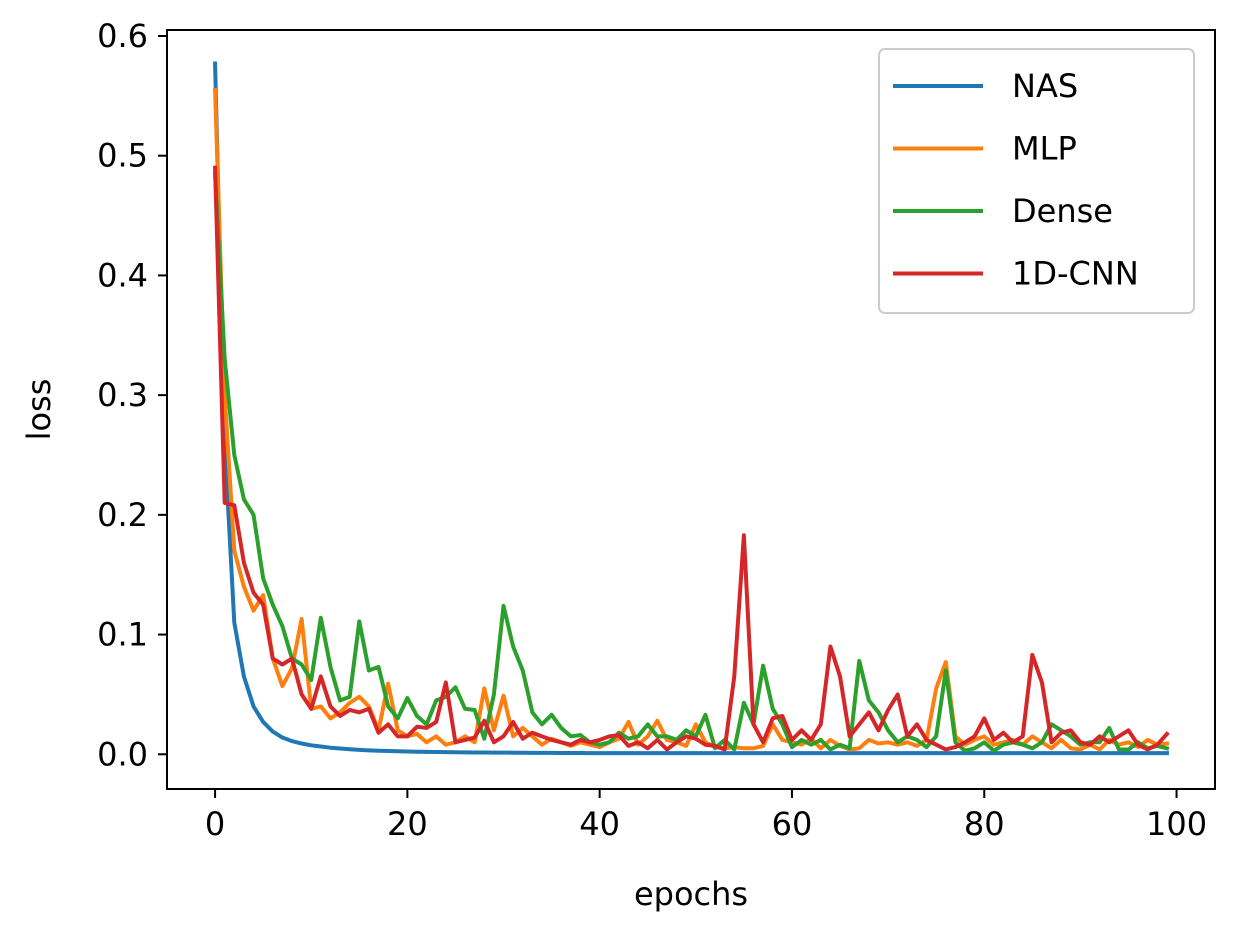 The image size is (1260, 930). What do you see at coordinates (122, 275) in the screenshot?
I see `y-tick-label: 0.4` at bounding box center [122, 275].